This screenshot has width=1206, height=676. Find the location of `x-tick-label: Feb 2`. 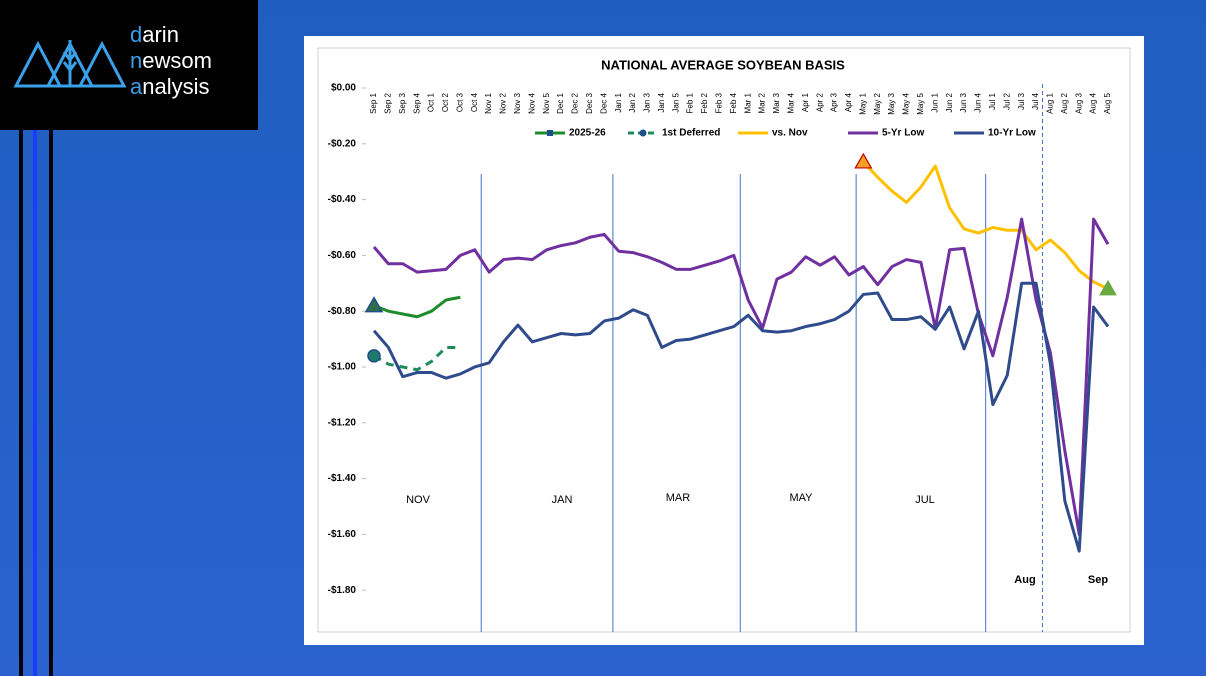

x-tick-label: Feb 2 is located at coordinates (704, 102).